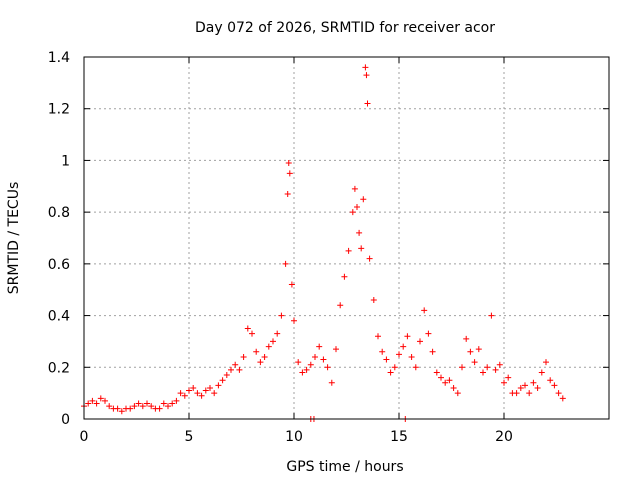 The height and width of the screenshot is (480, 640). I want to click on y-tick-label: 0.2, so click(59, 368).